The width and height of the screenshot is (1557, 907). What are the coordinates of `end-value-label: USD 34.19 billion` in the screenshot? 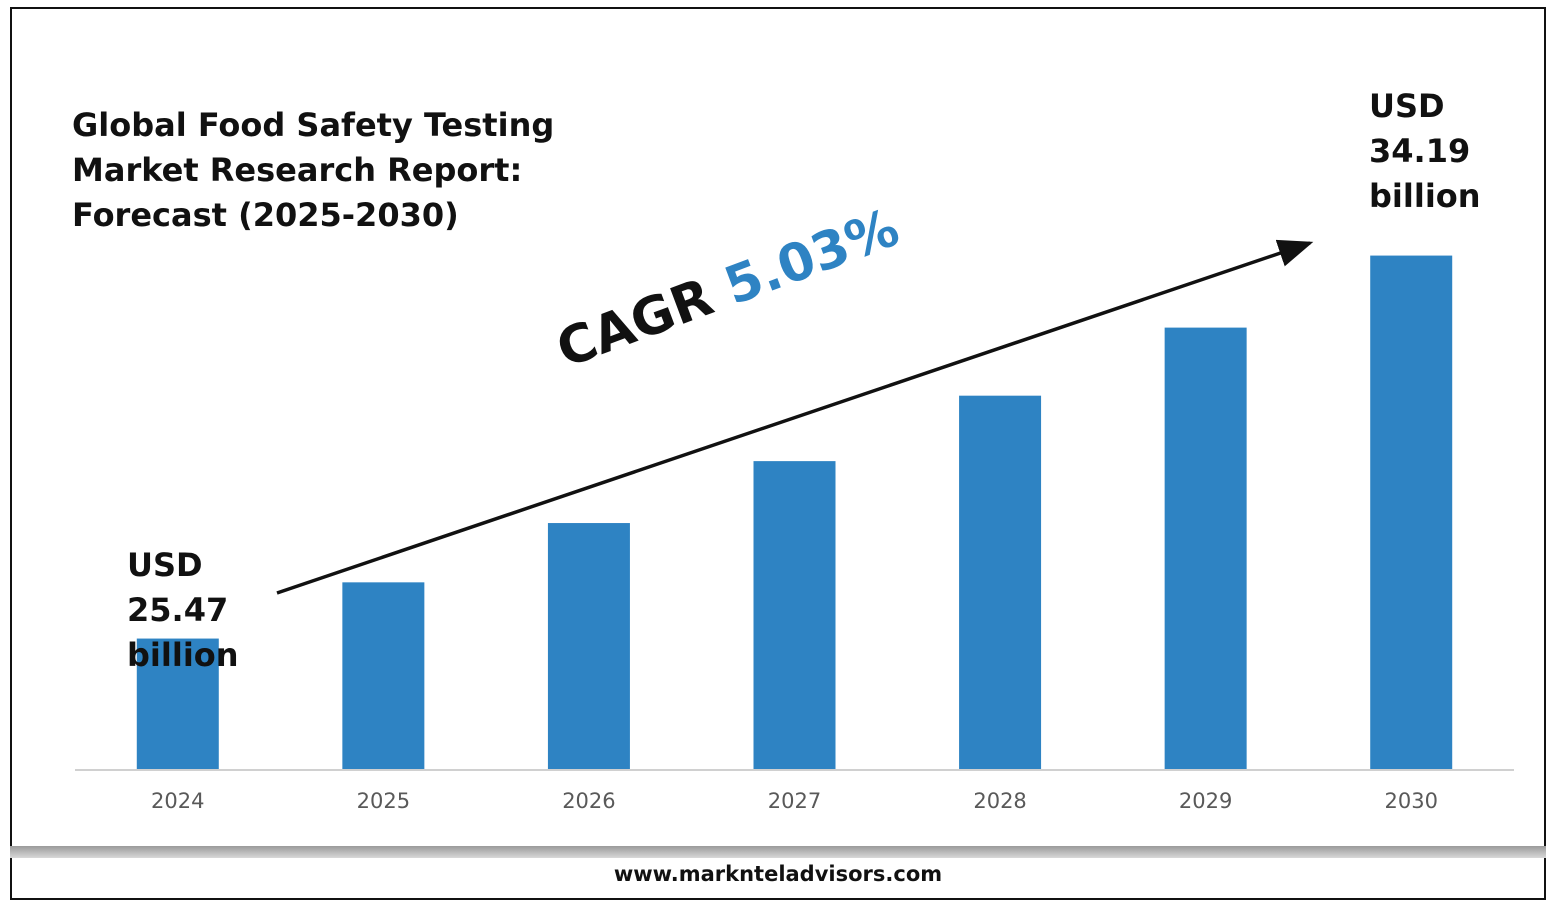 It's located at (1425, 151).